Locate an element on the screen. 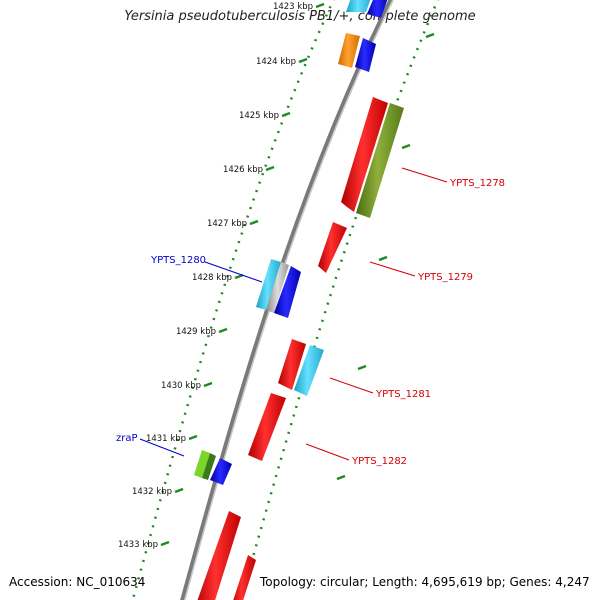 This screenshot has height=600, width=600. gene-blue-top is located at coordinates (378, 9).